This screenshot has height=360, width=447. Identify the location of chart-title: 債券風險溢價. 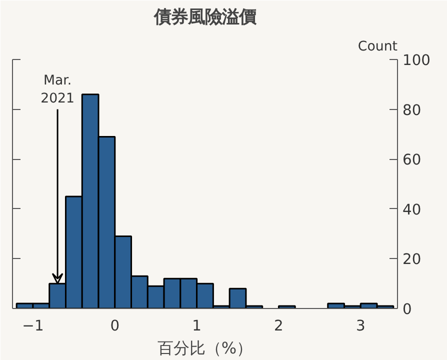
(205, 18).